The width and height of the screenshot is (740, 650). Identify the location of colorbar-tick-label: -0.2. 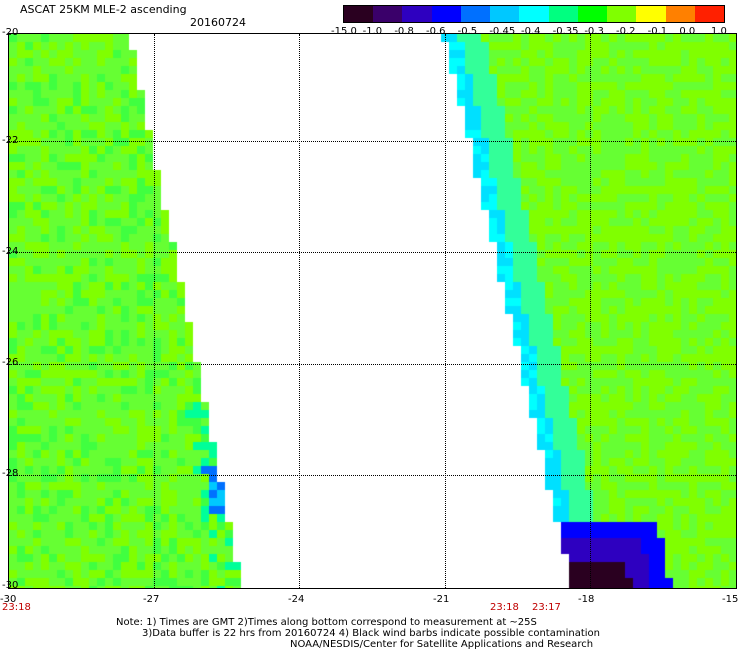
(626, 31).